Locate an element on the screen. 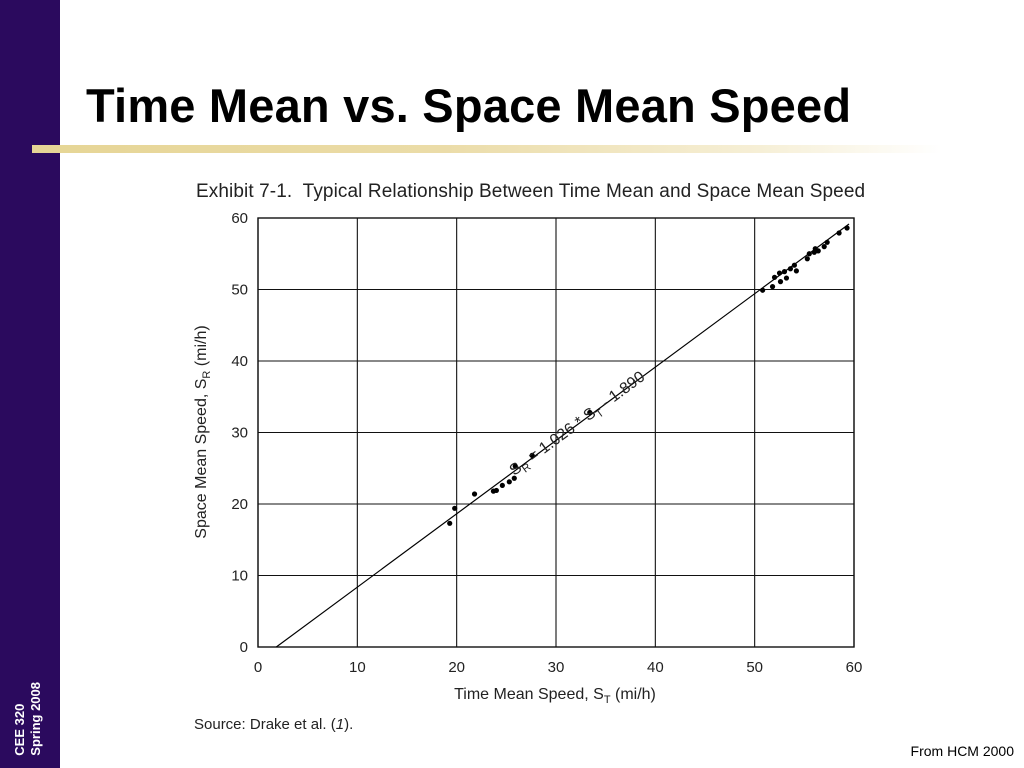  fit-equation-label: SR = 1.026 * ST - 1.890 is located at coordinates (579, 424).